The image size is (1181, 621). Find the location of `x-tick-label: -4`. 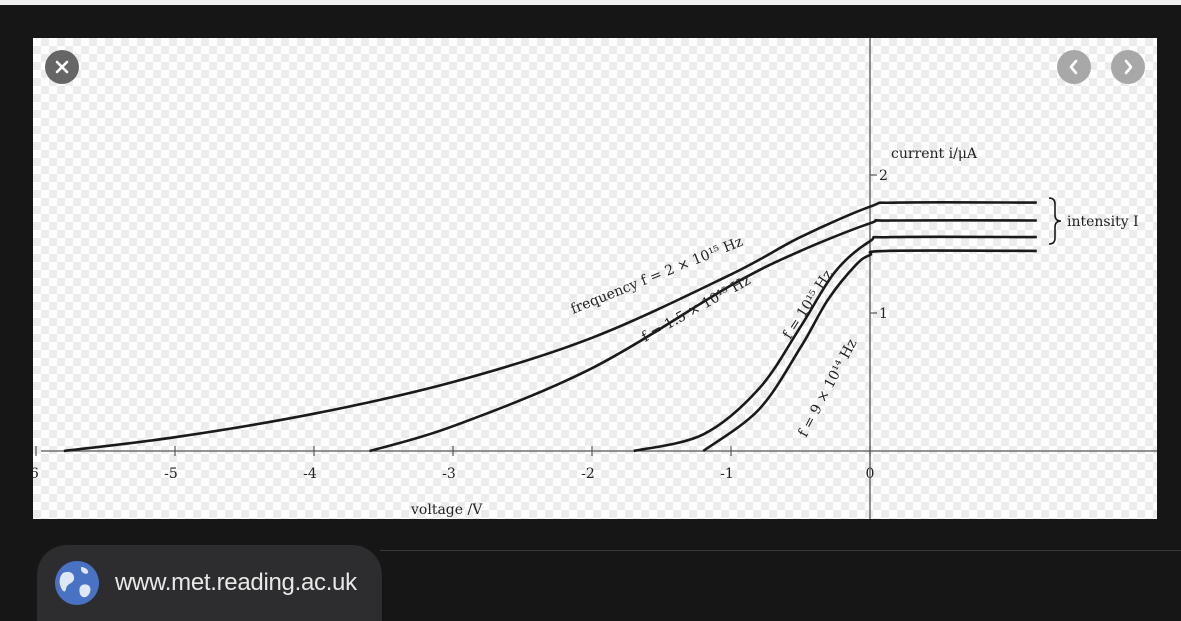

x-tick-label: -4 is located at coordinates (310, 474).